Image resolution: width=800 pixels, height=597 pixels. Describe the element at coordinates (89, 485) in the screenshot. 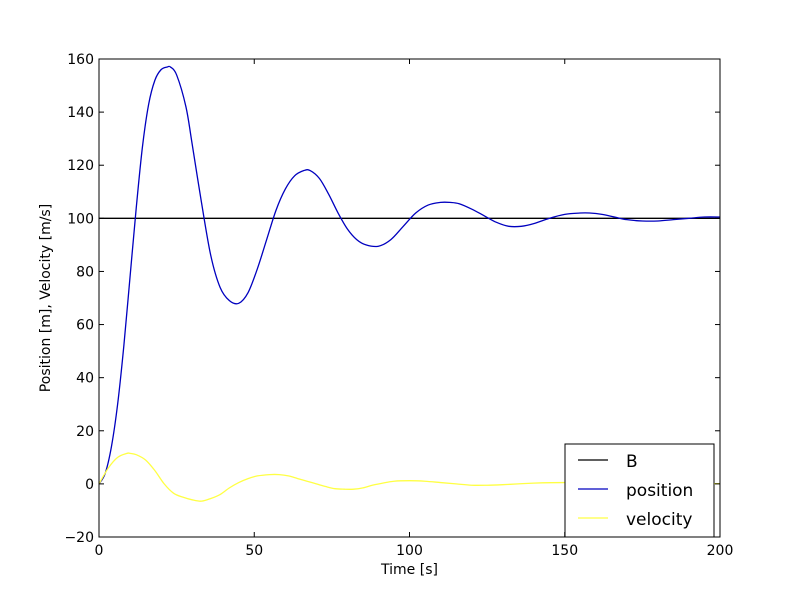

I see `y-tick-label: 0` at that location.